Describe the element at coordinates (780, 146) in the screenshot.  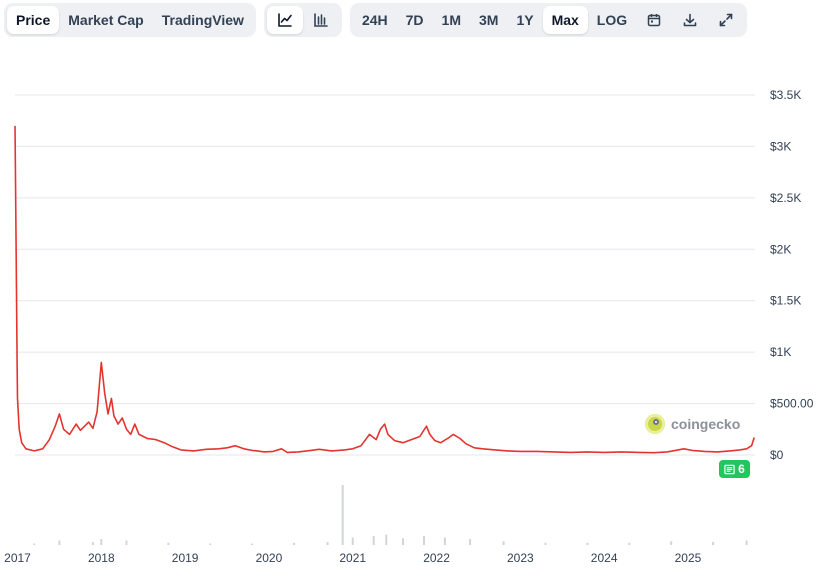
I see `y-tick-label: $3K` at that location.